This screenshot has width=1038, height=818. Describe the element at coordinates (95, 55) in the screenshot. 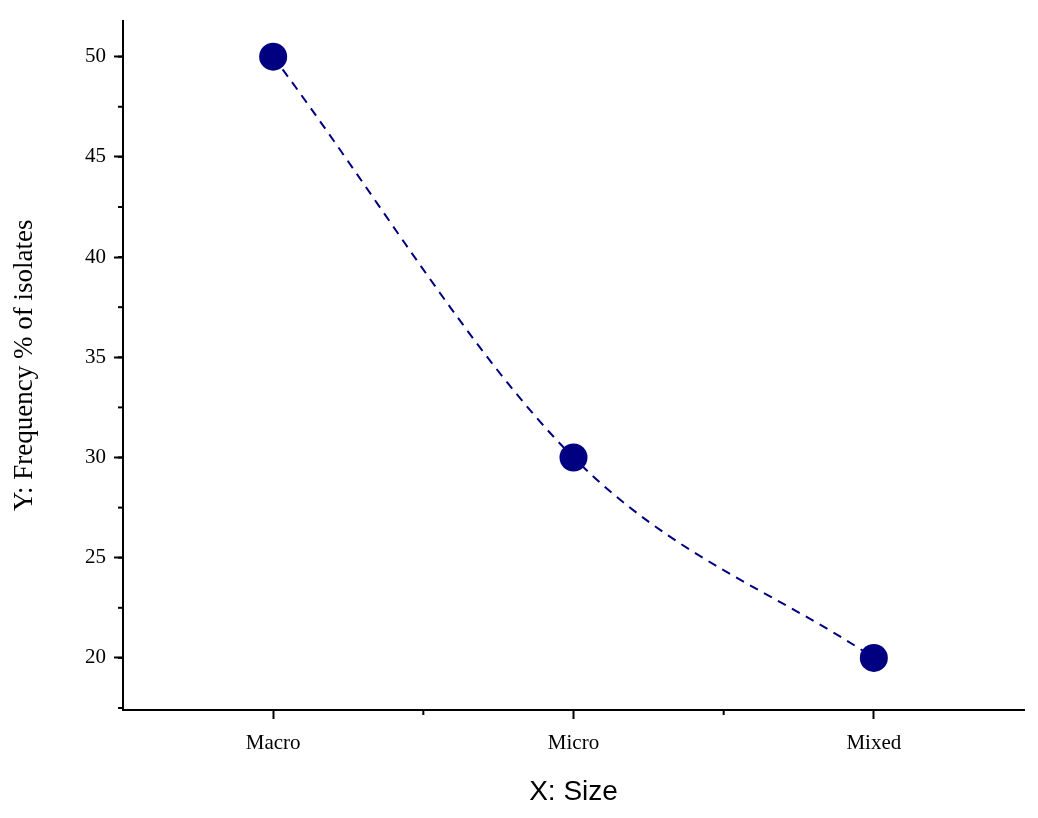

I see `y-tick-label: 50` at that location.